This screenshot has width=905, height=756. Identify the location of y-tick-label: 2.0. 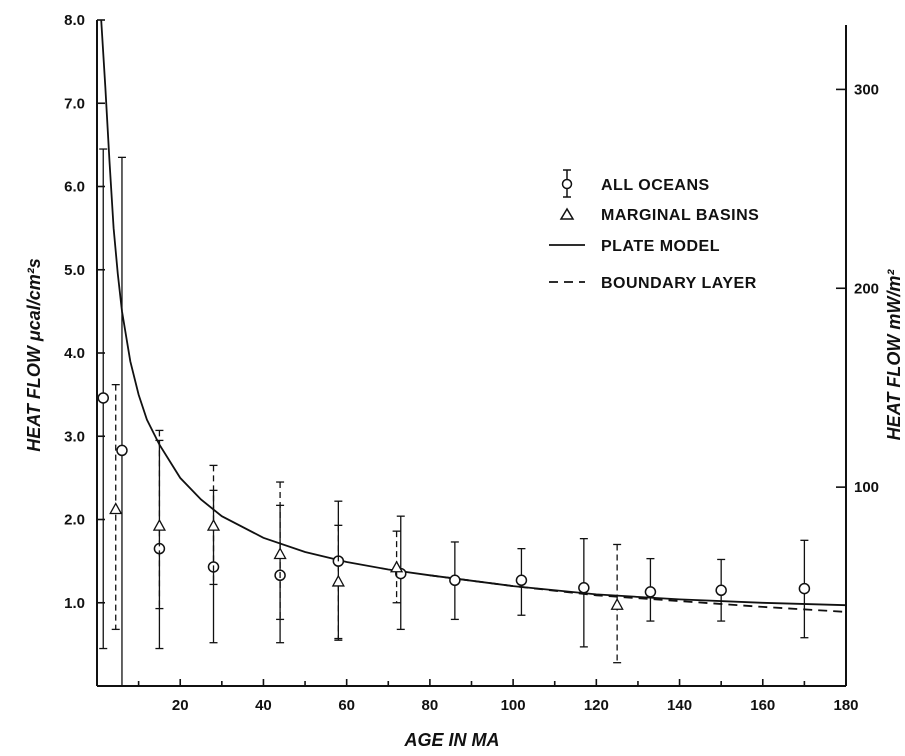
(74, 520).